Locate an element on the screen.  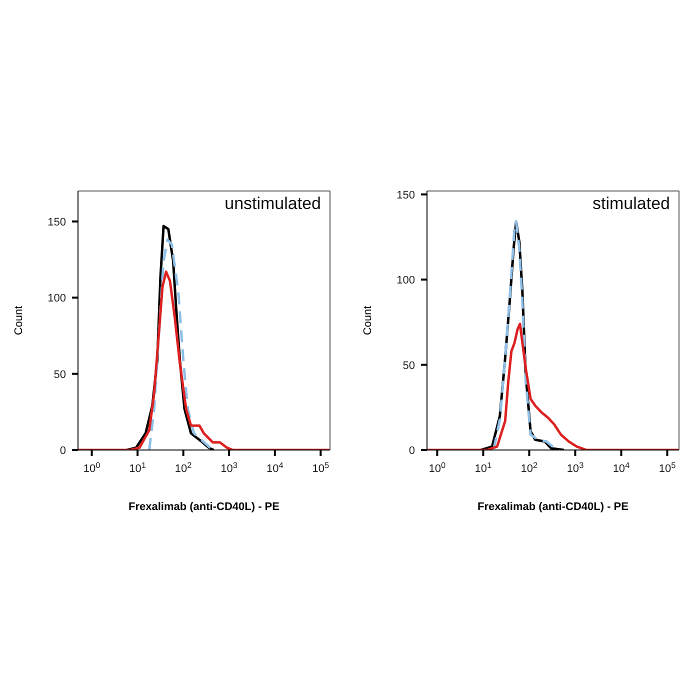
annotation: stimulated is located at coordinates (631, 204).